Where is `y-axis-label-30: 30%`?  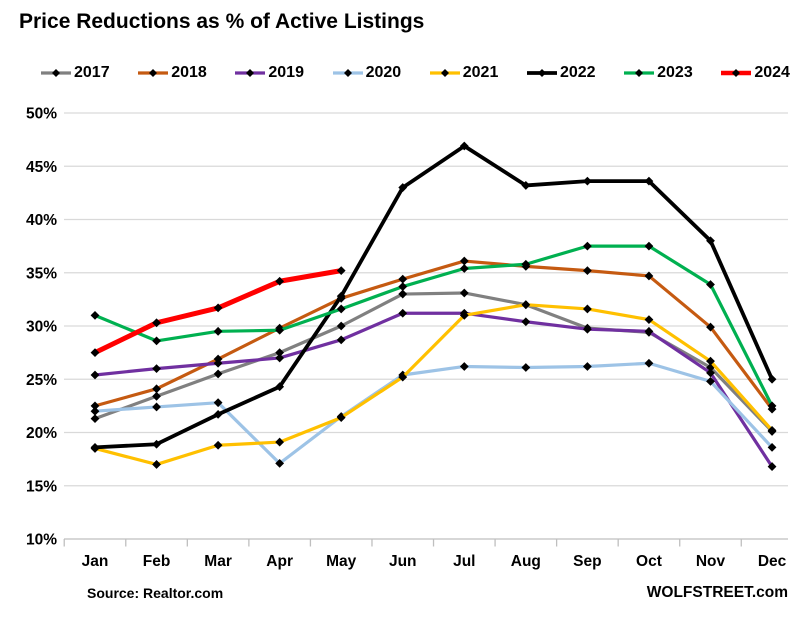
y-axis-label-30: 30% is located at coordinates (41, 327).